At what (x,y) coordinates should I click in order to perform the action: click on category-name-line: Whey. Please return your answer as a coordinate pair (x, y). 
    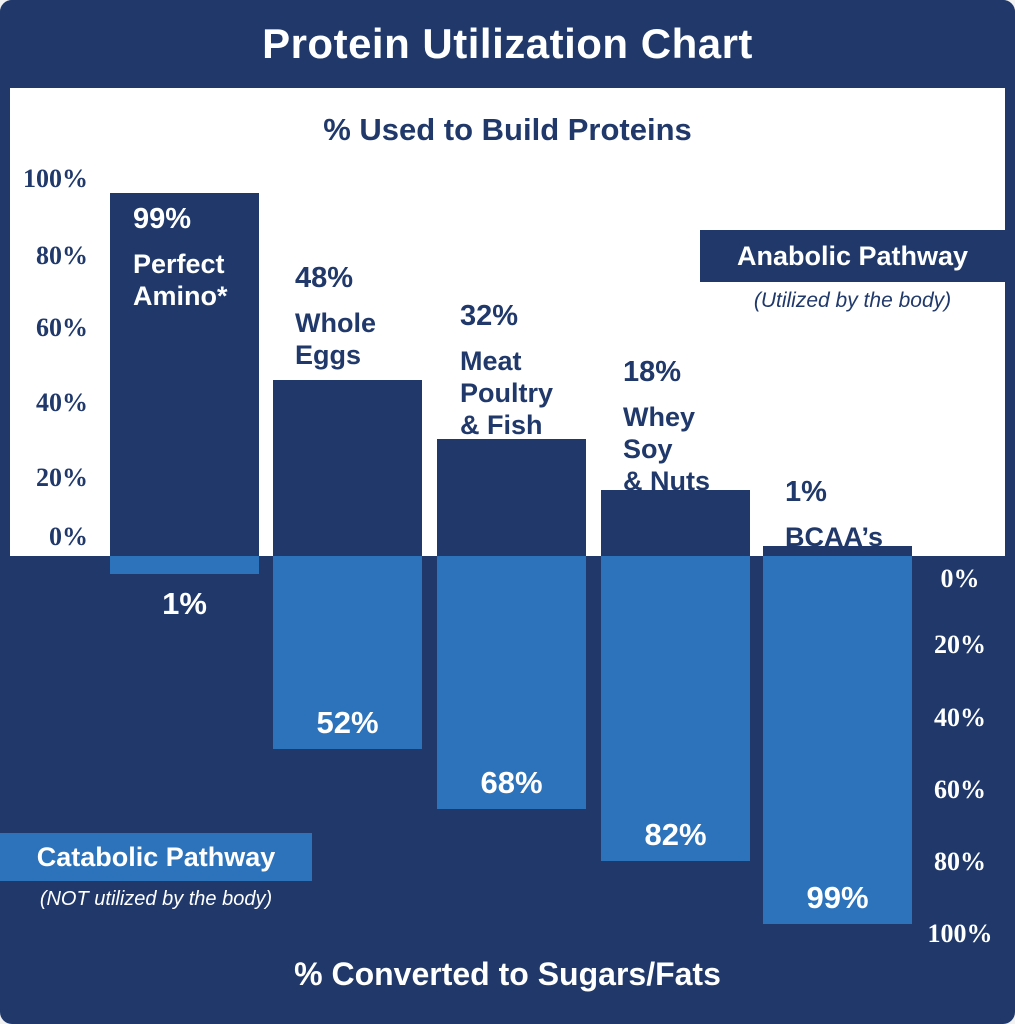
    Looking at the image, I should click on (659, 417).